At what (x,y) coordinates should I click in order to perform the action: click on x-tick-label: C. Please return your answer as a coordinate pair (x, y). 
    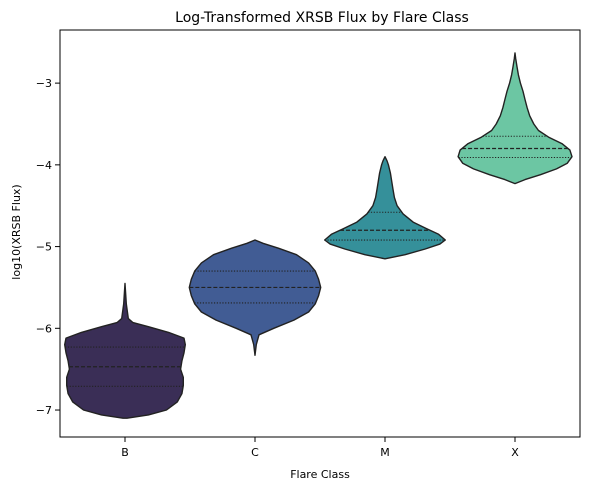
    Looking at the image, I should click on (255, 452).